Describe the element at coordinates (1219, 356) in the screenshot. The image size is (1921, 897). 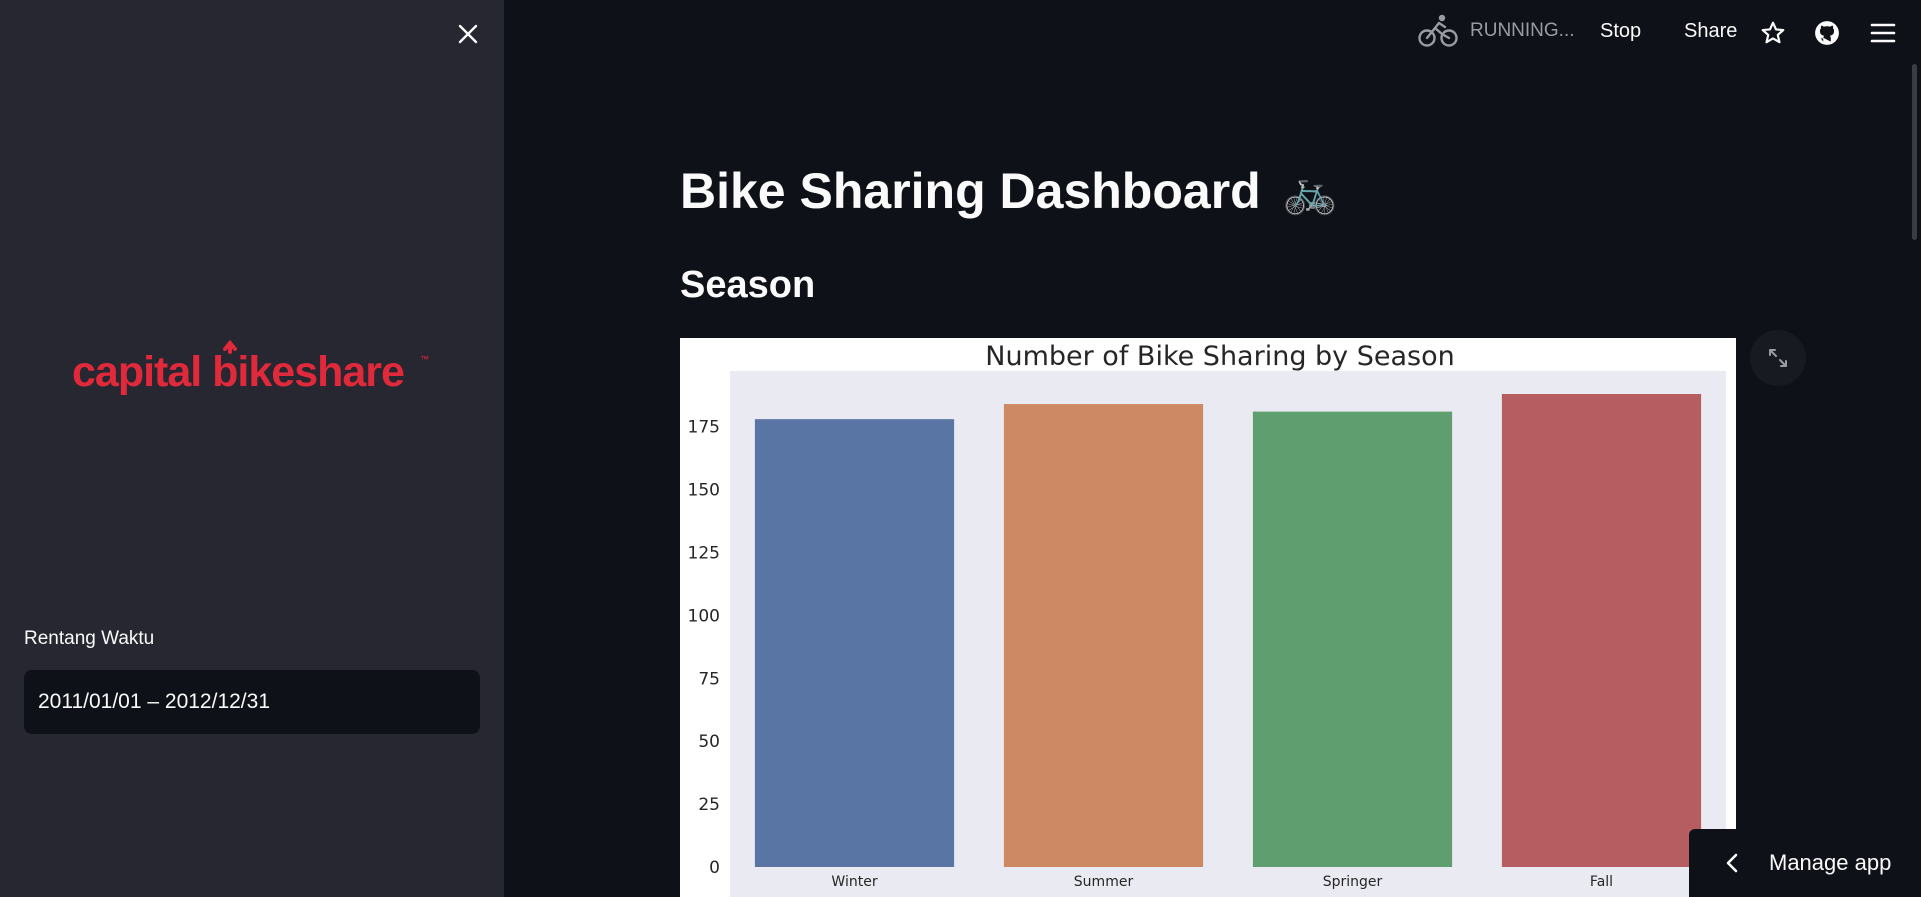
I see `chart-title: Number of Bike Sharing by Season` at that location.